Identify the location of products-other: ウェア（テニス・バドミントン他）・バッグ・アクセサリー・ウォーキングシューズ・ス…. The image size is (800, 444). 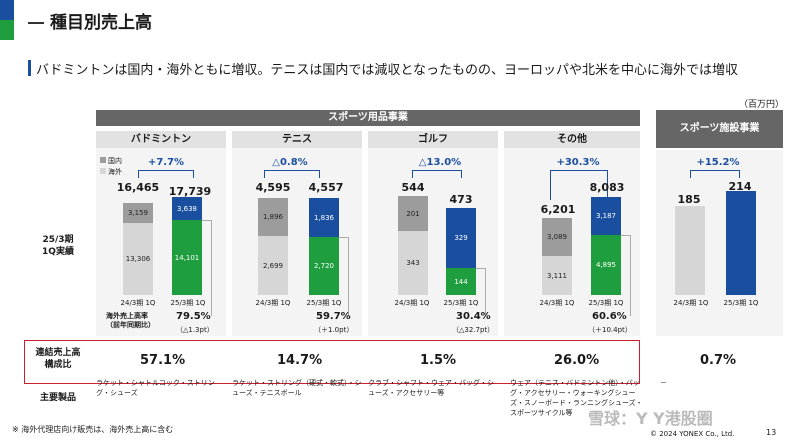
(576, 398).